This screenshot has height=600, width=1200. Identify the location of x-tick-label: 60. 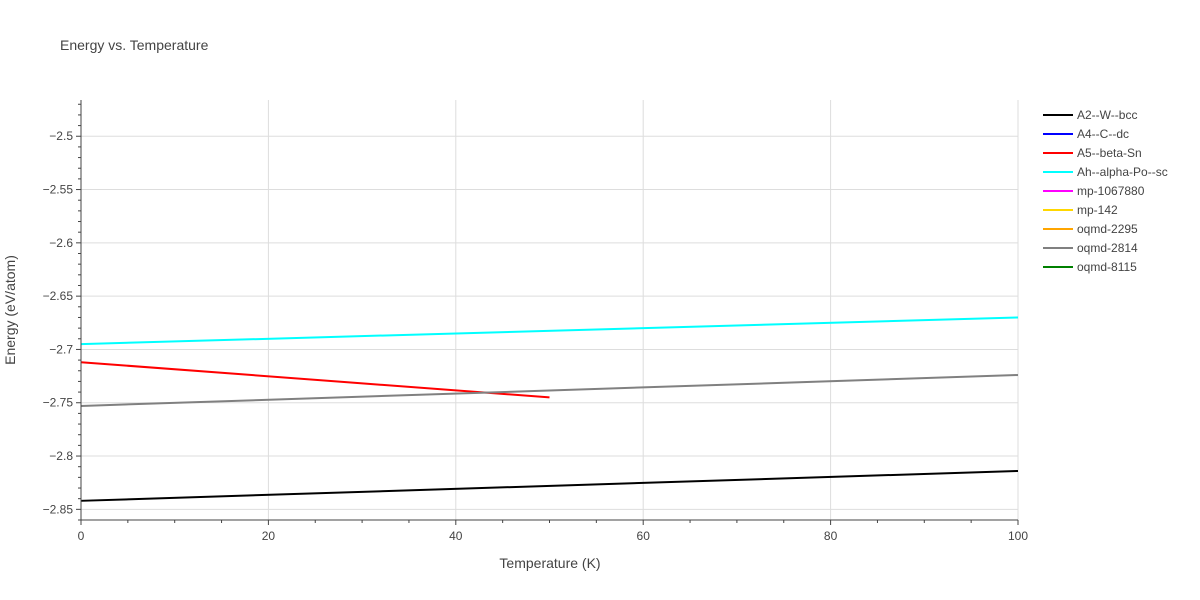
(644, 536).